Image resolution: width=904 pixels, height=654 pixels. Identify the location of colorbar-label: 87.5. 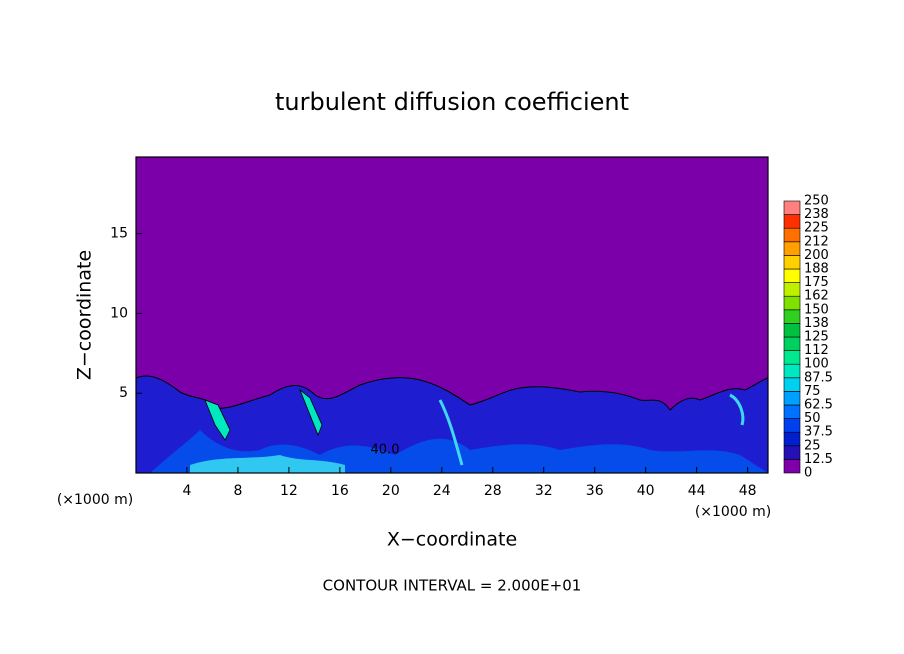
(818, 377).